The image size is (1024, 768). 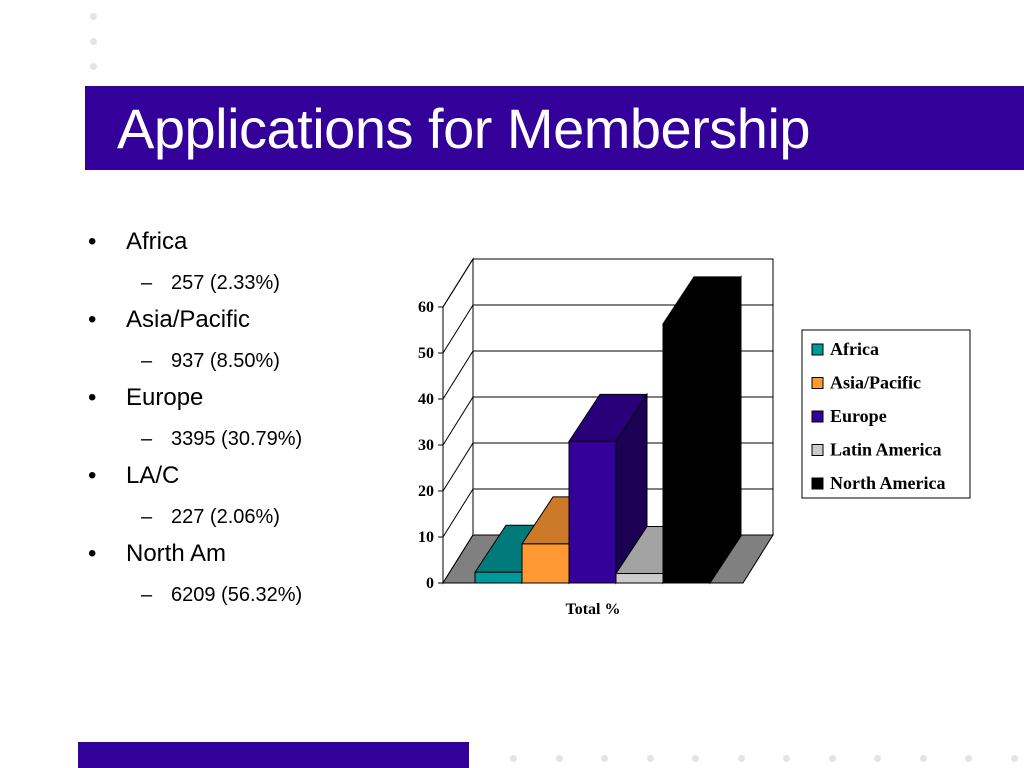 I want to click on bar-north-america, so click(x=702, y=430).